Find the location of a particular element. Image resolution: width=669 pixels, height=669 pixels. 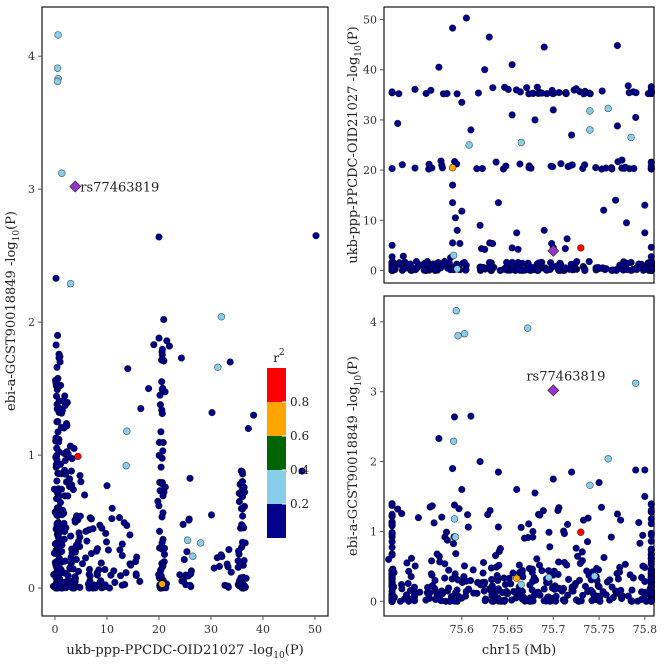

bottom-background-points is located at coordinates (520, 508).